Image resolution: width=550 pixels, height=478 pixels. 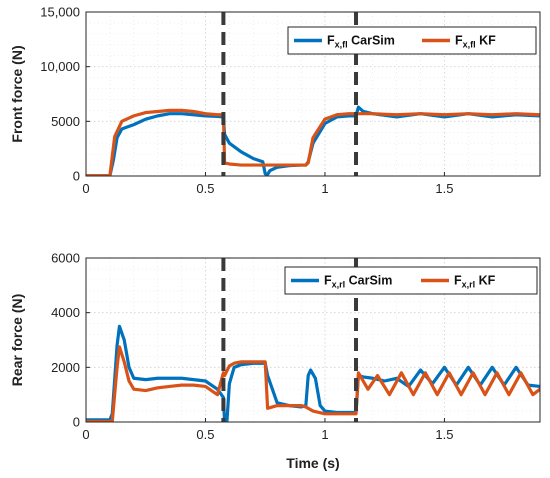 What do you see at coordinates (65, 367) in the screenshot?
I see `y-tick-label: 2000` at bounding box center [65, 367].